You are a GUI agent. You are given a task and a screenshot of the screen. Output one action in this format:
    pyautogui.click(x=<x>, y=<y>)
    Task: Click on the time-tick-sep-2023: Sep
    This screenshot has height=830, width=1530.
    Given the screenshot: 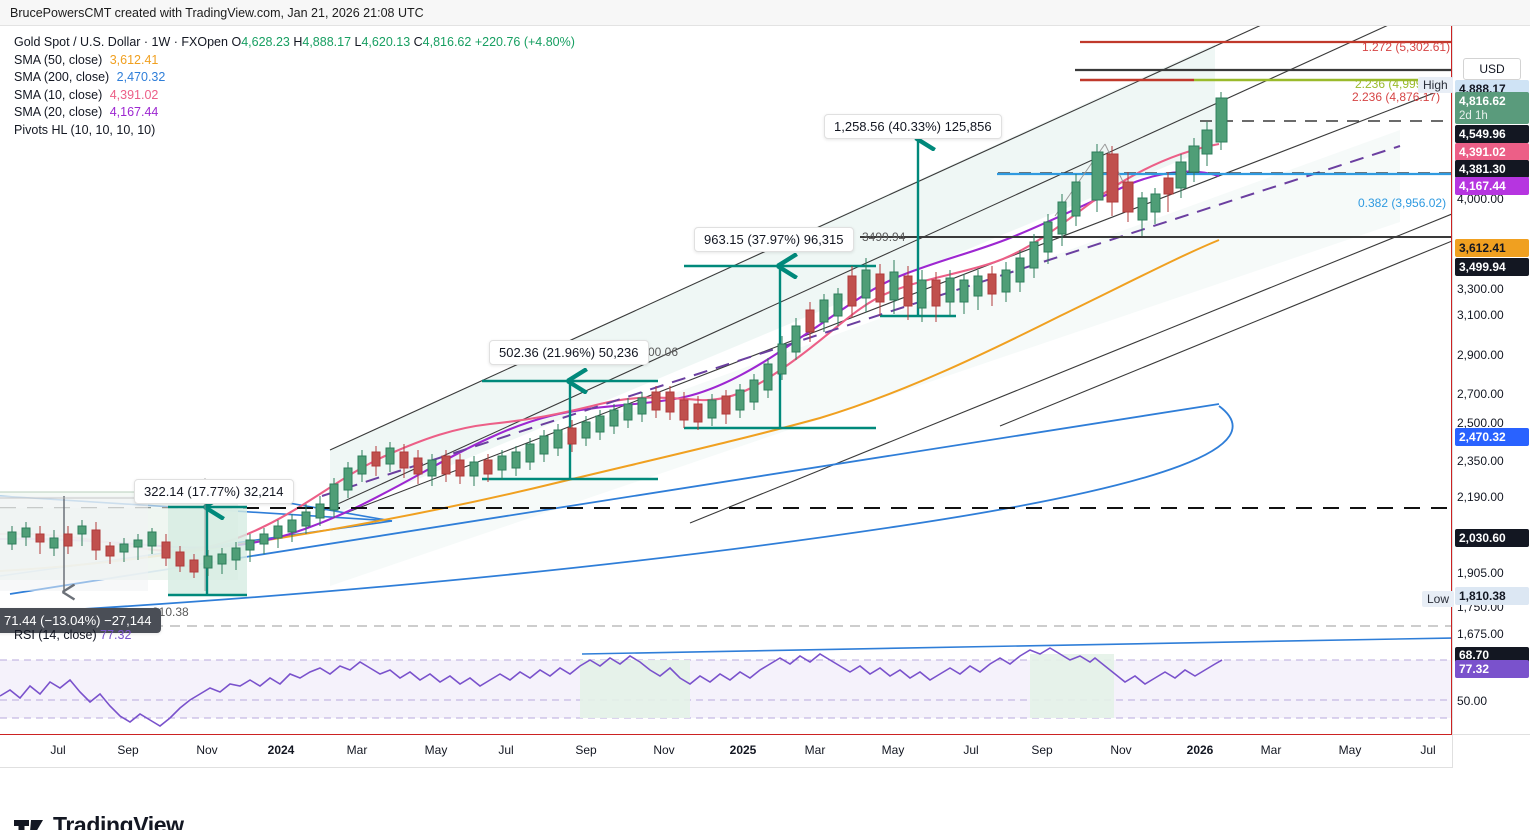 What is the action you would take?
    pyautogui.click(x=128, y=750)
    